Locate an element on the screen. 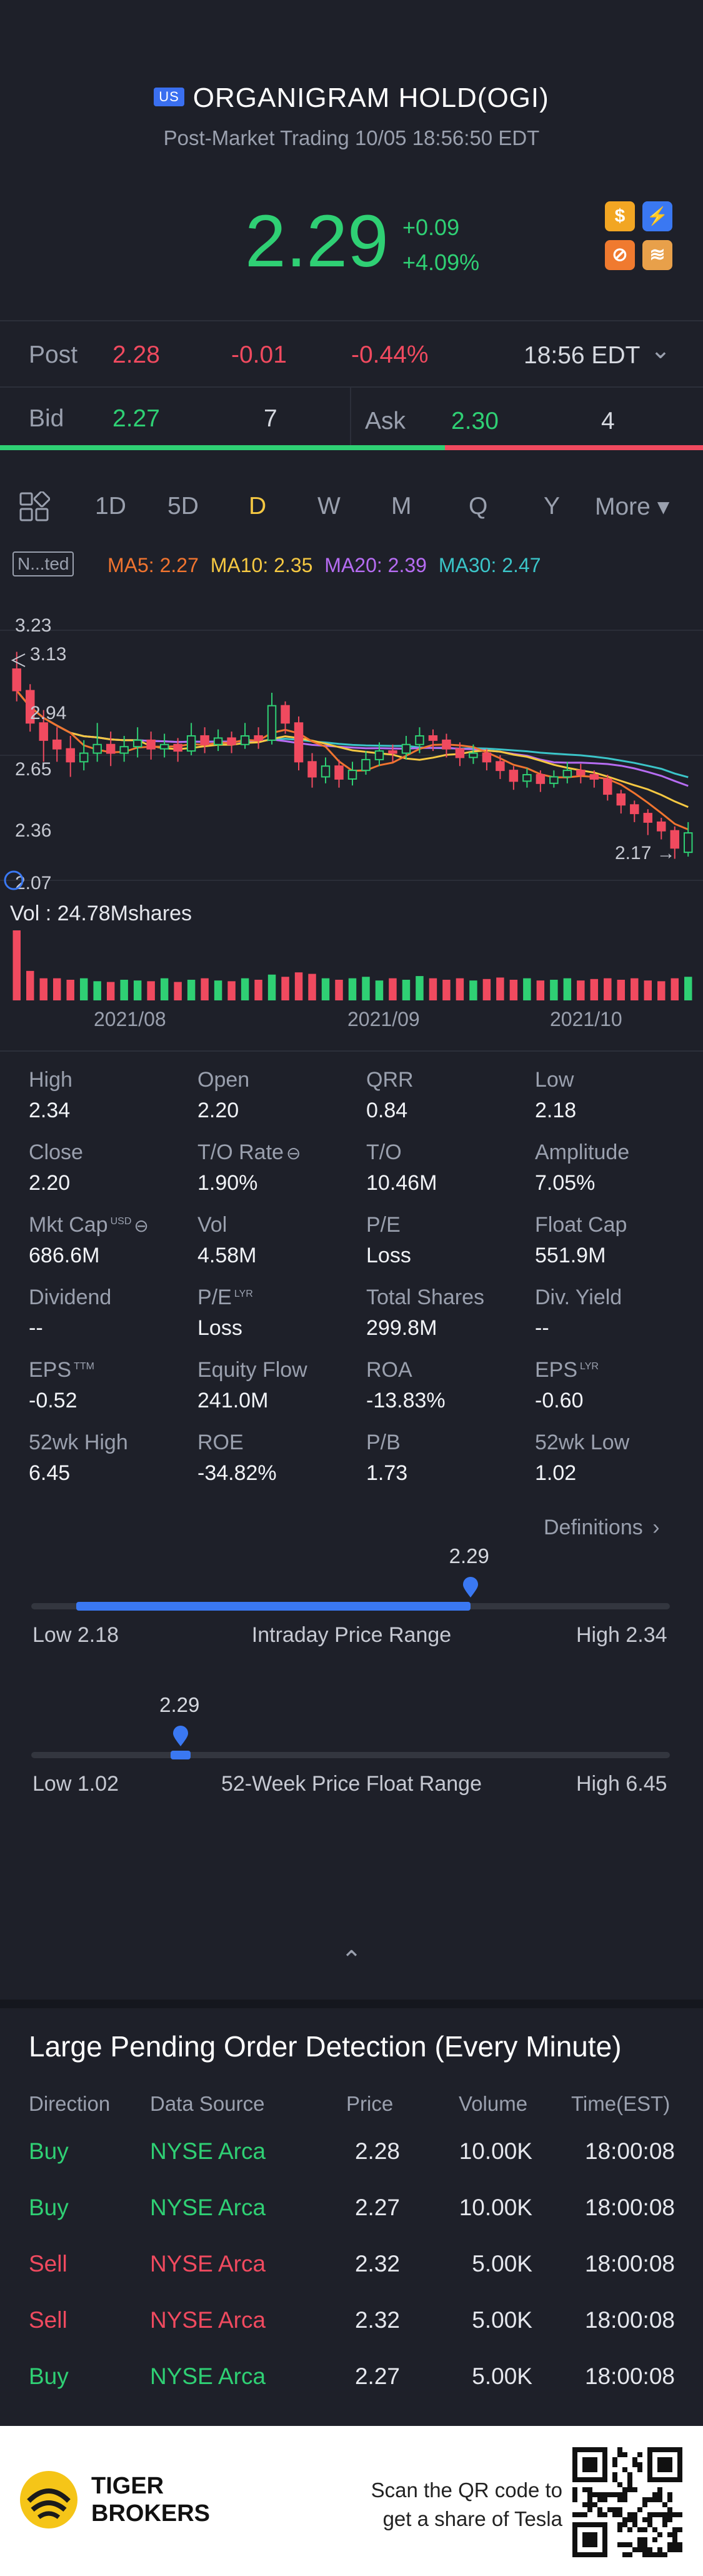  stat-item: 52wk Low 1.02 is located at coordinates (582, 1459).